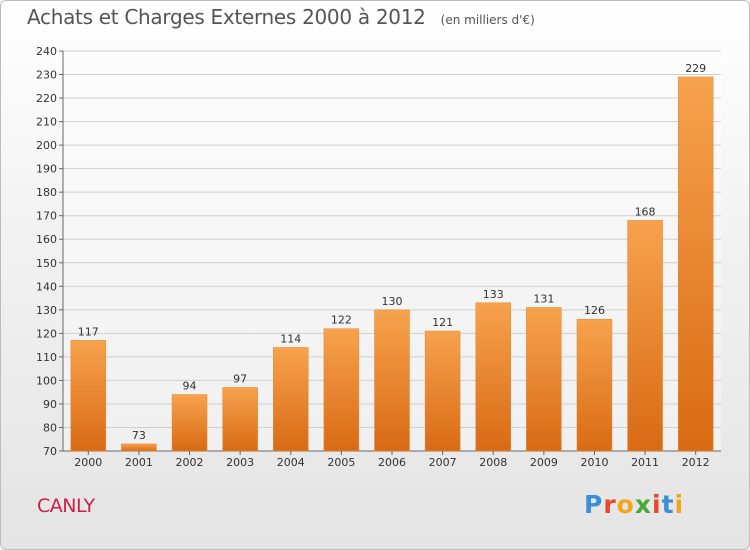 The height and width of the screenshot is (550, 750). Describe the element at coordinates (240, 378) in the screenshot. I see `bar-value-label: 97` at that location.